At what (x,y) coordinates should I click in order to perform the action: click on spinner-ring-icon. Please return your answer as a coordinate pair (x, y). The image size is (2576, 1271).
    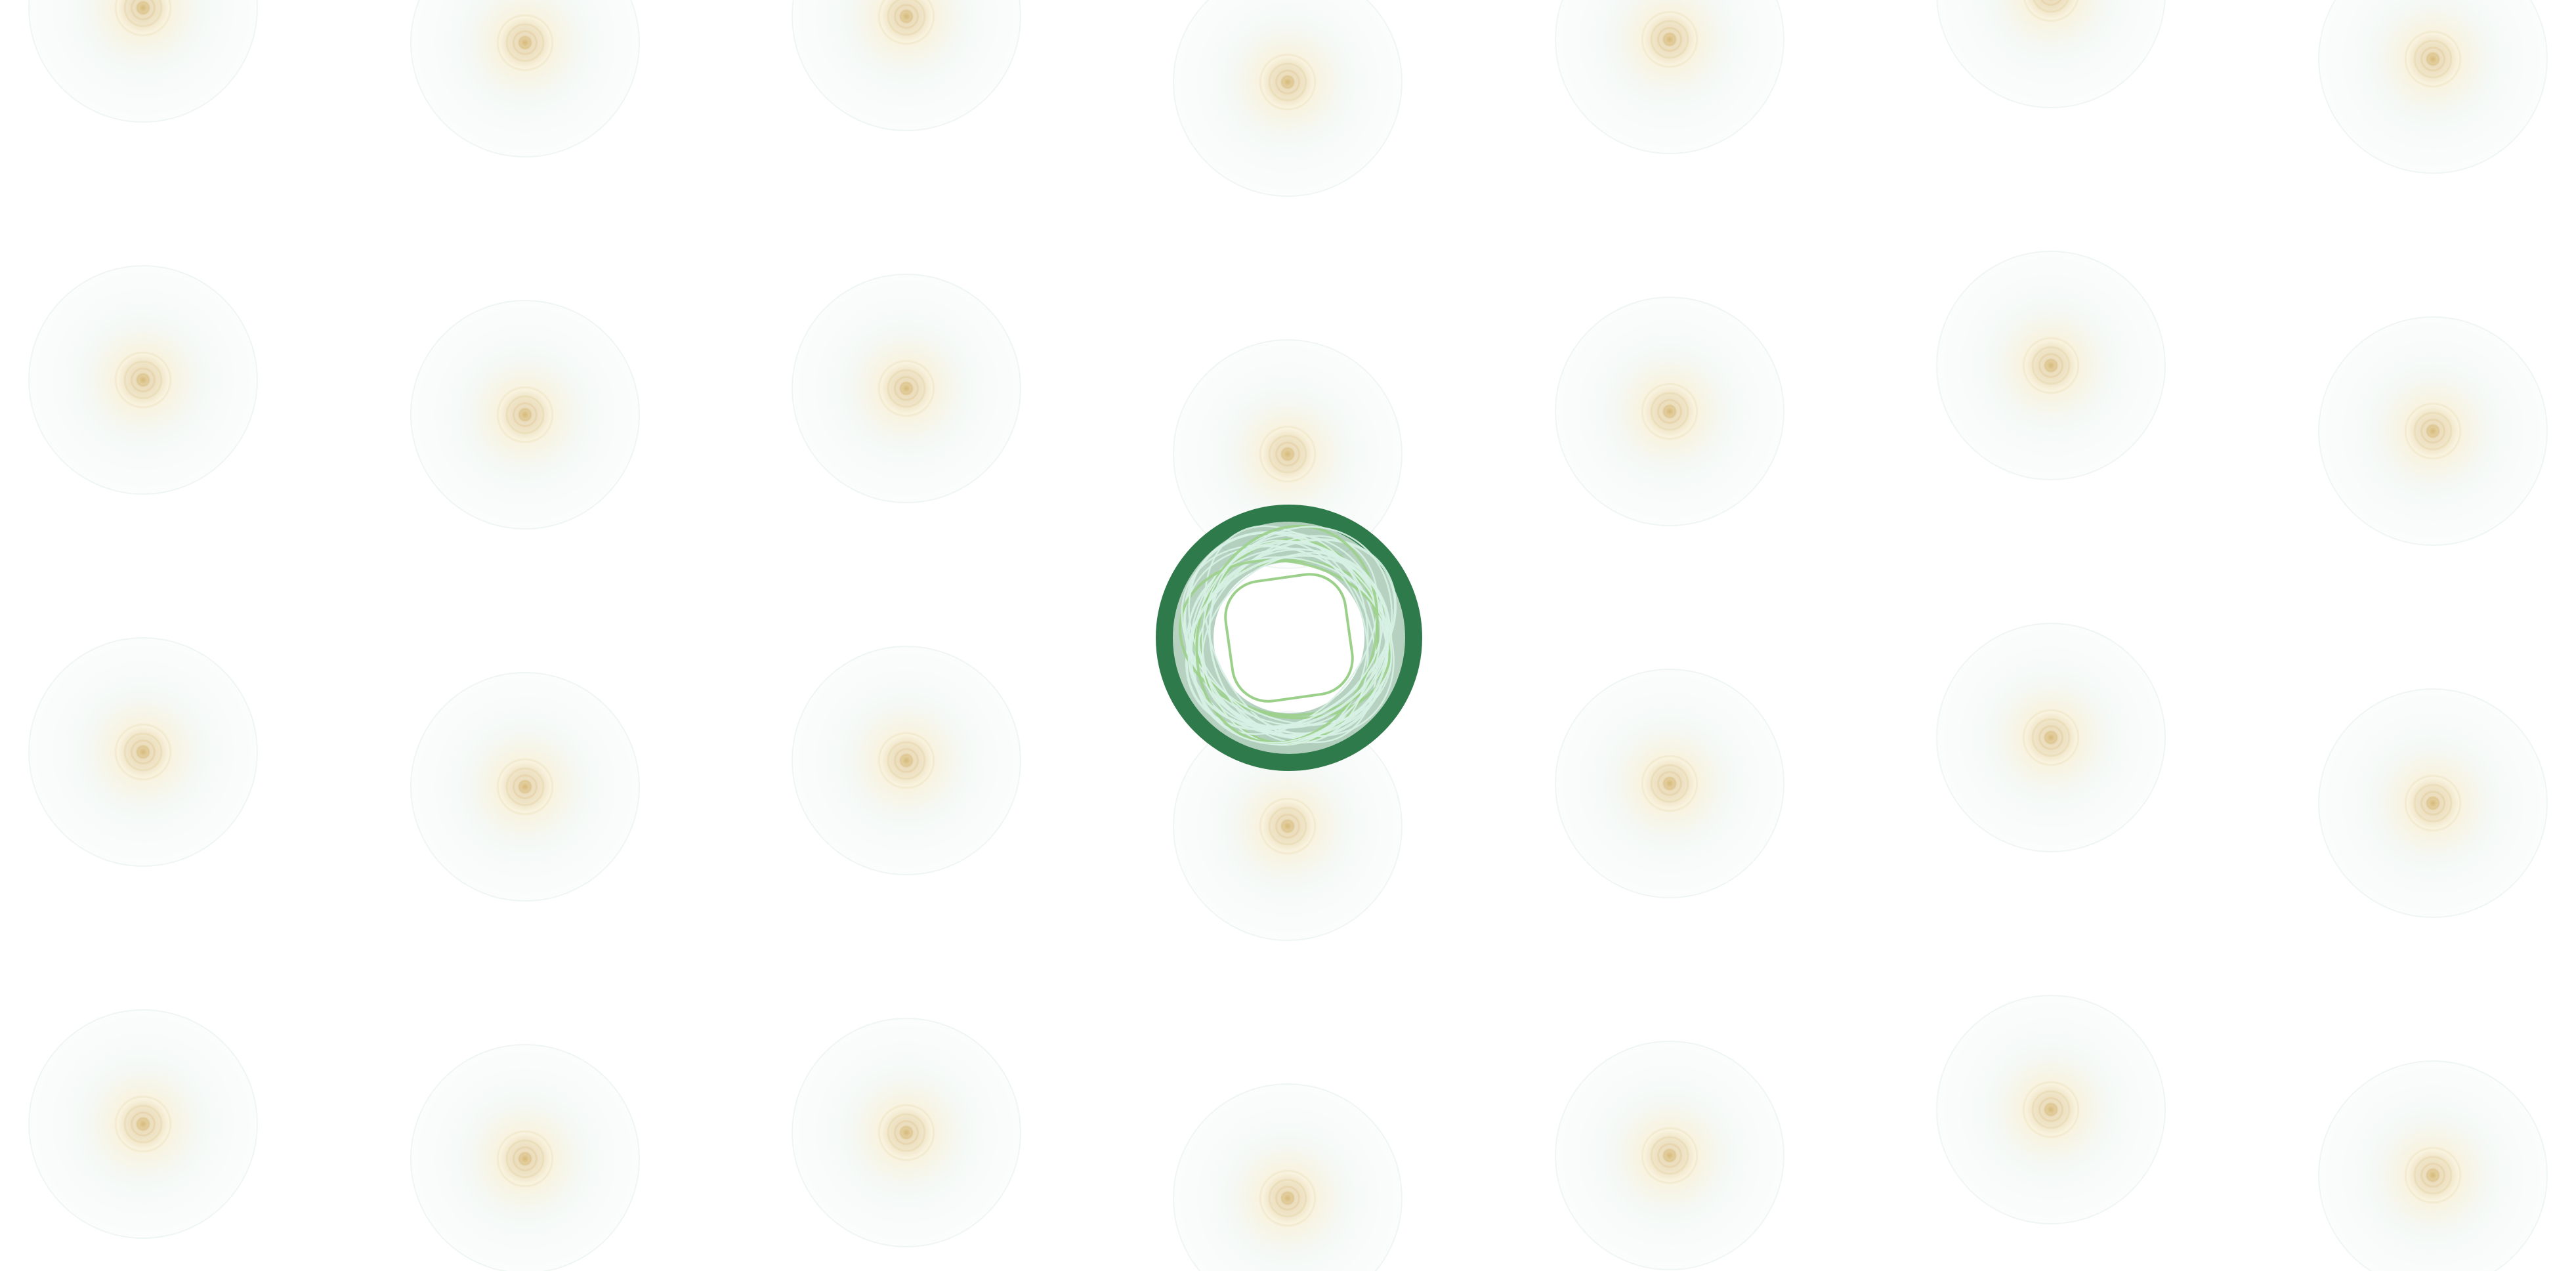
    Looking at the image, I should click on (1289, 638).